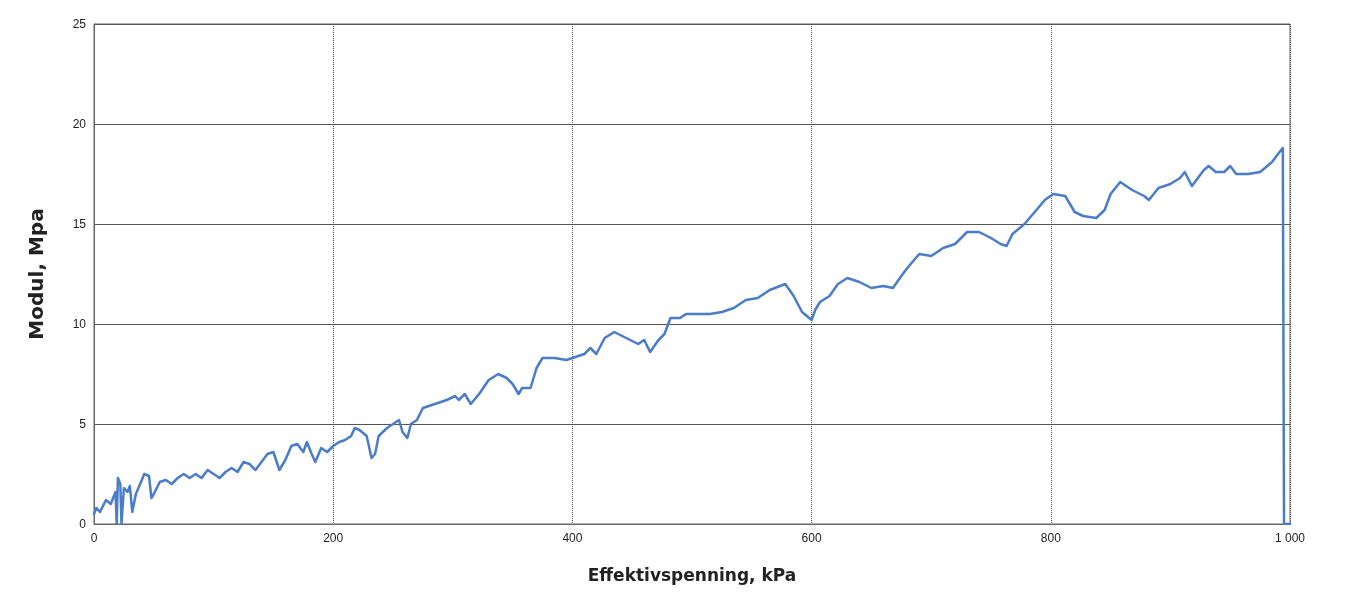 This screenshot has height=606, width=1348. I want to click on x-tick-label: 600, so click(811, 538).